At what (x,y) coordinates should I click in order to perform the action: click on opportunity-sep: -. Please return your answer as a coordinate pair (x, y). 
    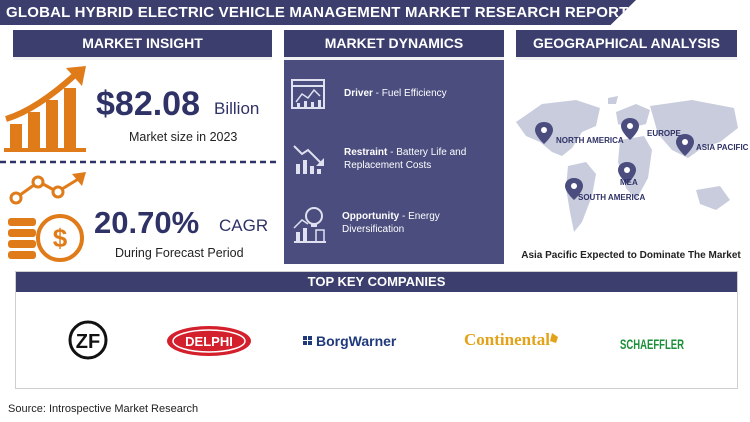
    Looking at the image, I should click on (404, 216).